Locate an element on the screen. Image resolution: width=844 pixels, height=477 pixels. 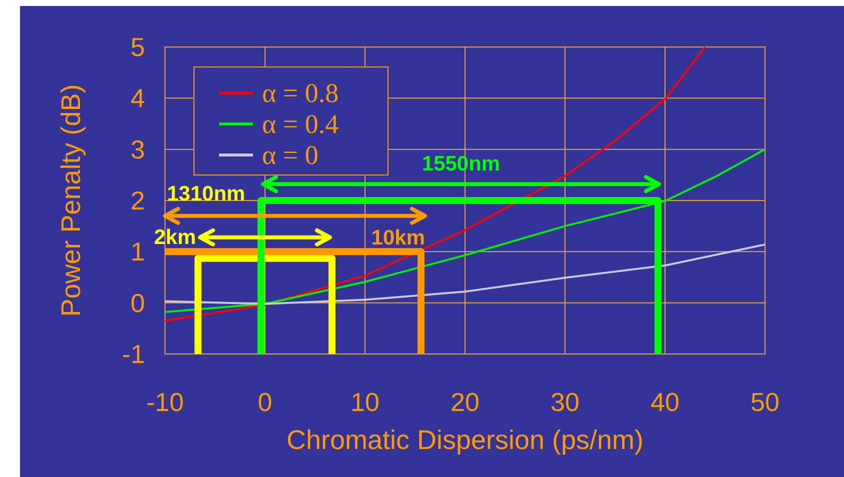
x-tick-label: -10 is located at coordinates (165, 402).